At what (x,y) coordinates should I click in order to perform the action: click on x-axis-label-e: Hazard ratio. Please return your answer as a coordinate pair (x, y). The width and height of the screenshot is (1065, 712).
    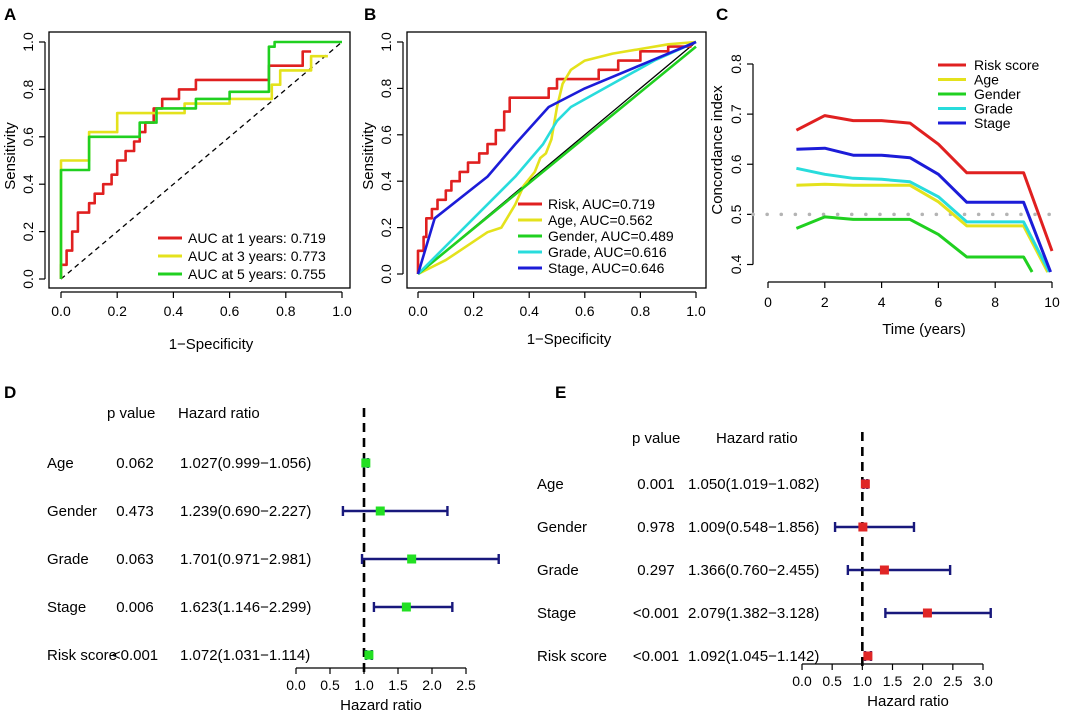
    Looking at the image, I should click on (908, 701).